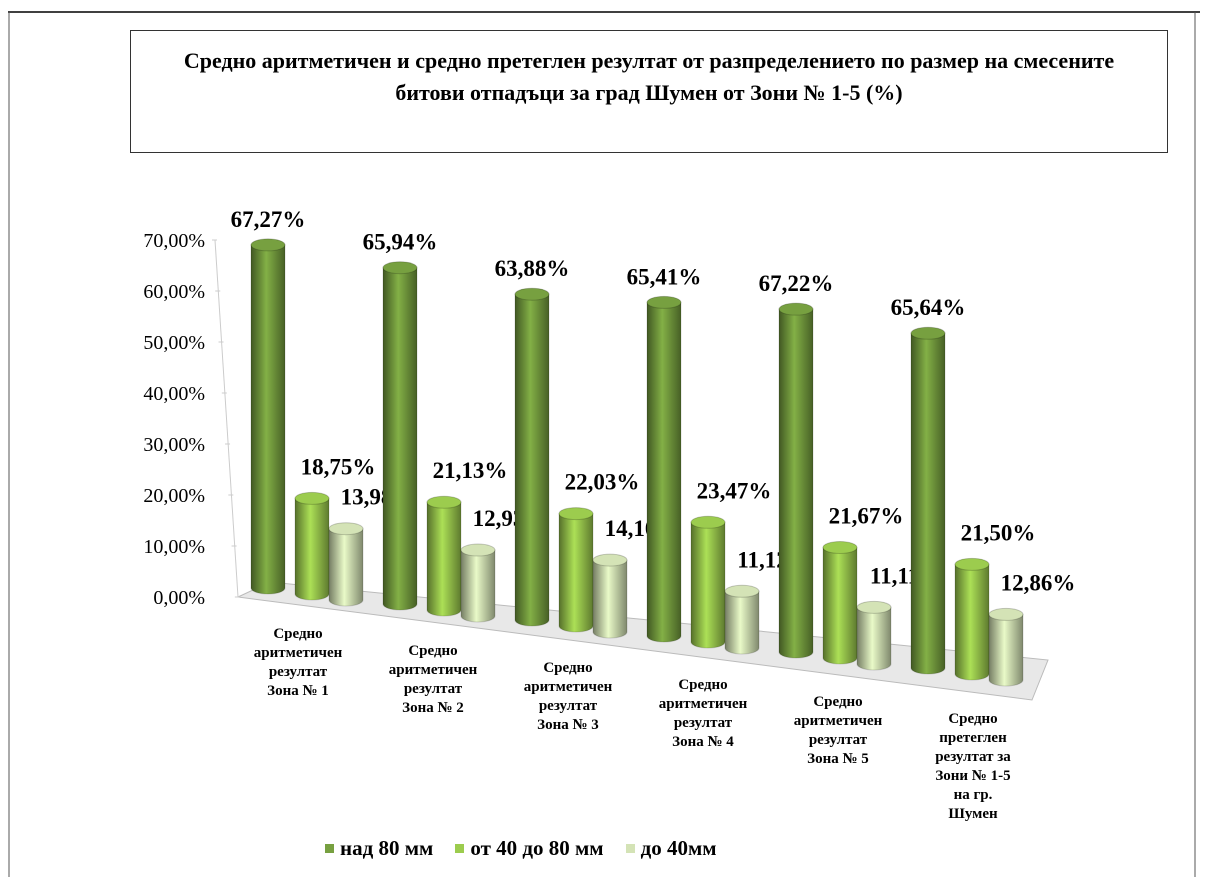  I want to click on x-tick-label: Средно аритметичен резултат Зона № 5, so click(838, 730).